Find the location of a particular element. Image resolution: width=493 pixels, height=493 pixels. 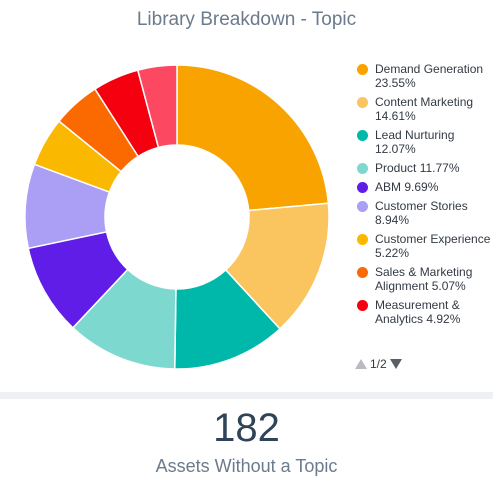

legend-item: Measurement & Analytics 4.92% is located at coordinates (425, 312).